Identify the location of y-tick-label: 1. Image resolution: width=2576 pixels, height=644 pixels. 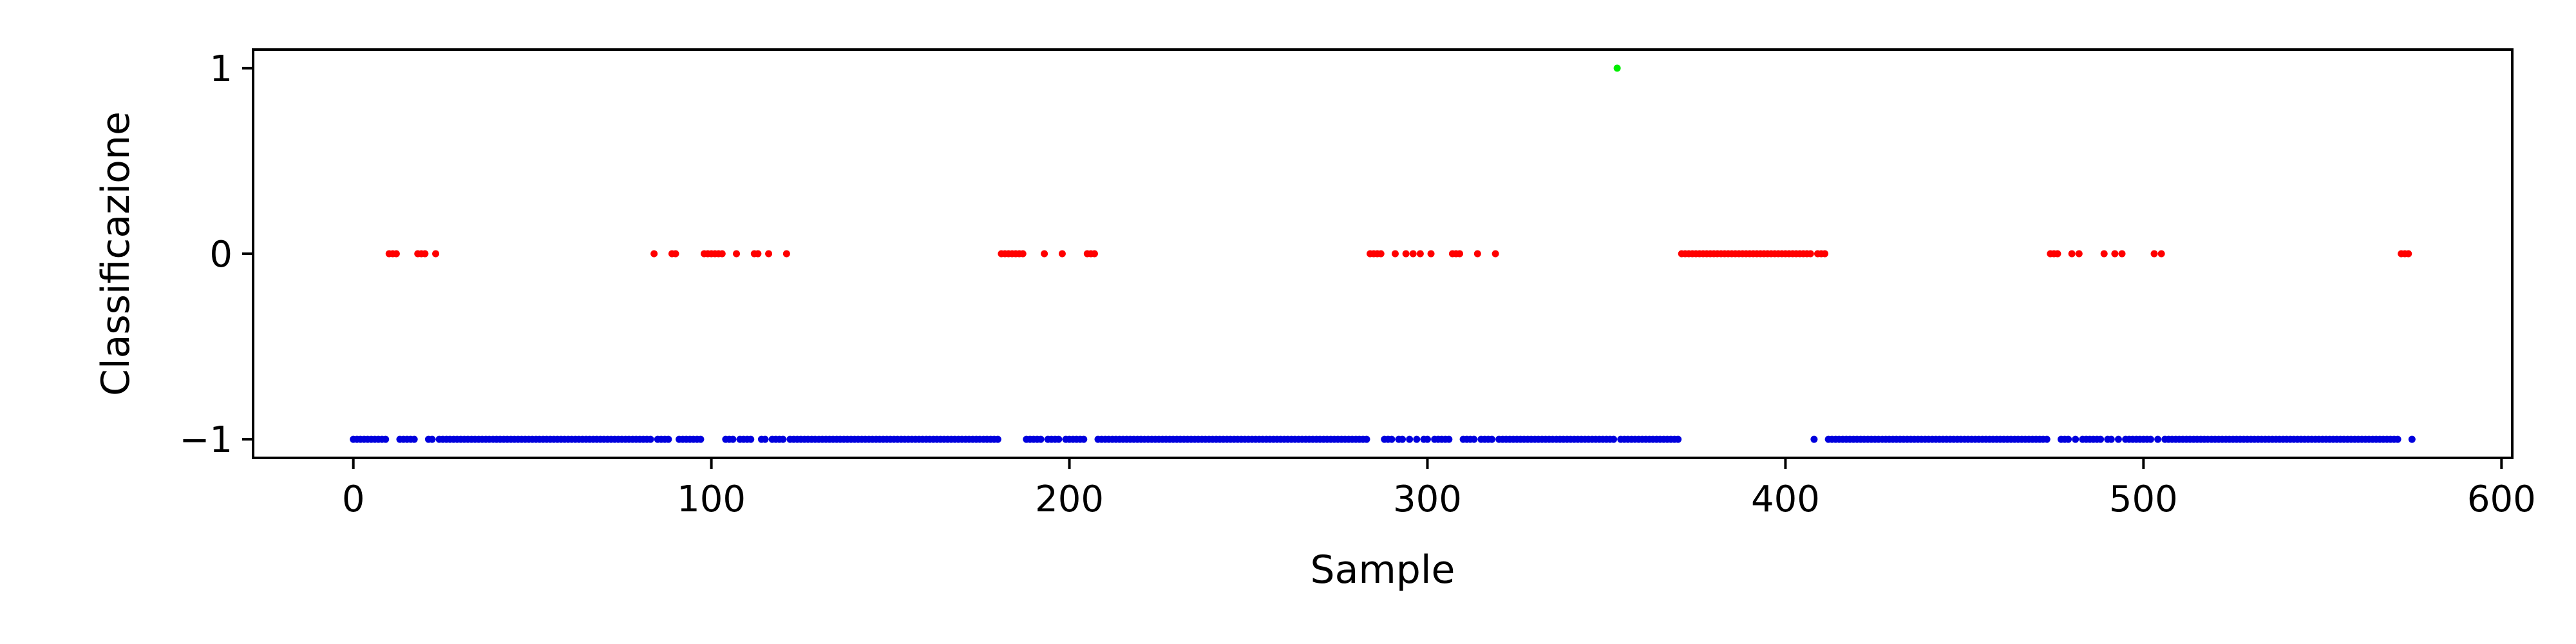
(221, 69).